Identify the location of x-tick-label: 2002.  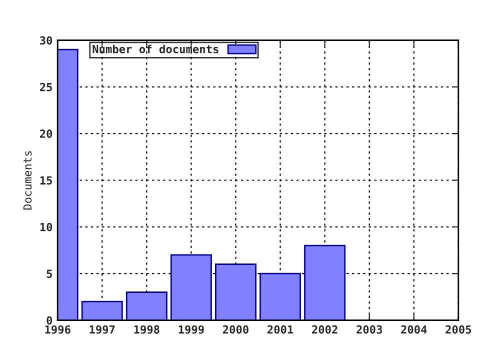
(325, 329).